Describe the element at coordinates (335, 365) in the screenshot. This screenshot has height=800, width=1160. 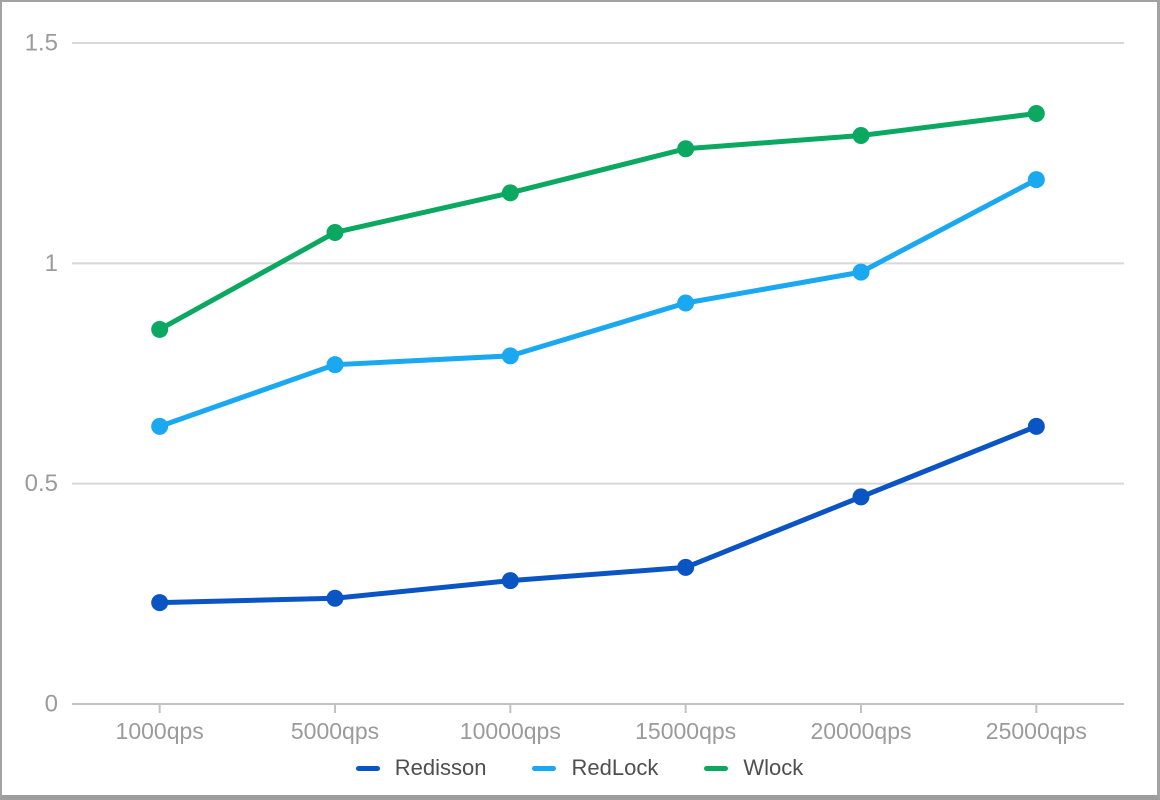
I see `data-point-redlock-5000qps` at that location.